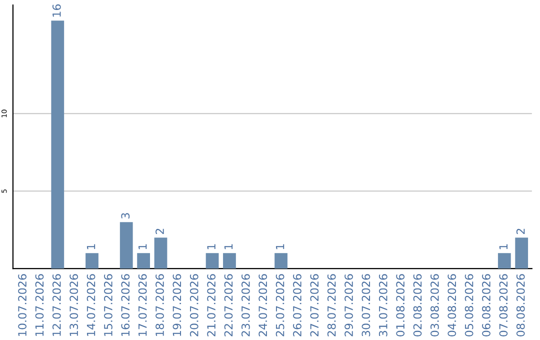 This screenshot has height=340, width=540. Describe the element at coordinates (486, 305) in the screenshot. I see `x-tick-label: 06.08.2026` at that location.